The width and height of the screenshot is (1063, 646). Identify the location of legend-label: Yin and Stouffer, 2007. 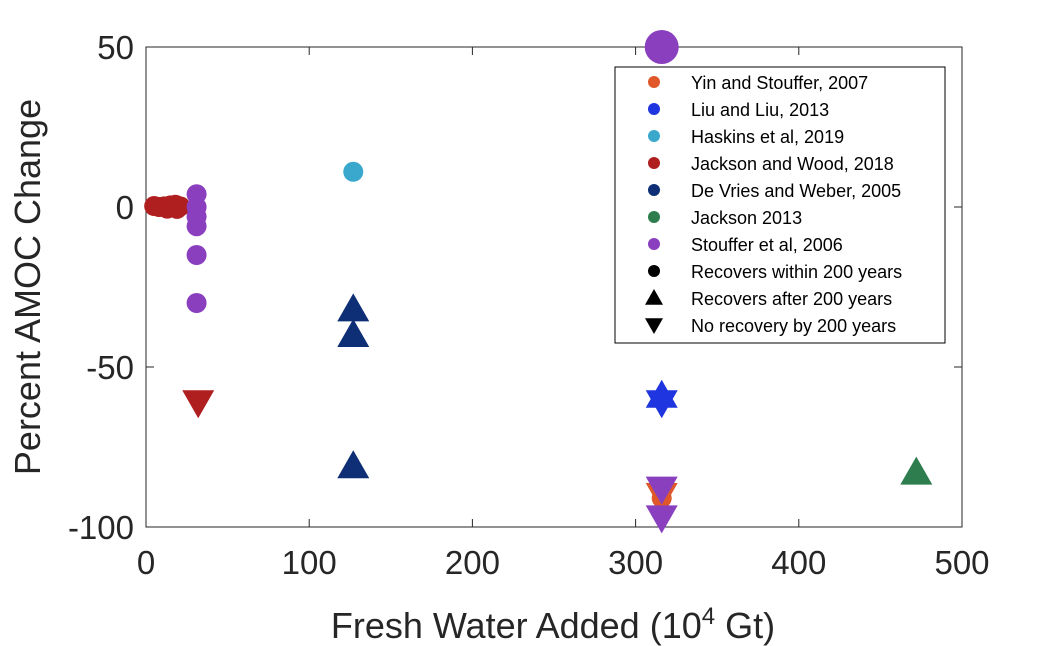
(779, 83).